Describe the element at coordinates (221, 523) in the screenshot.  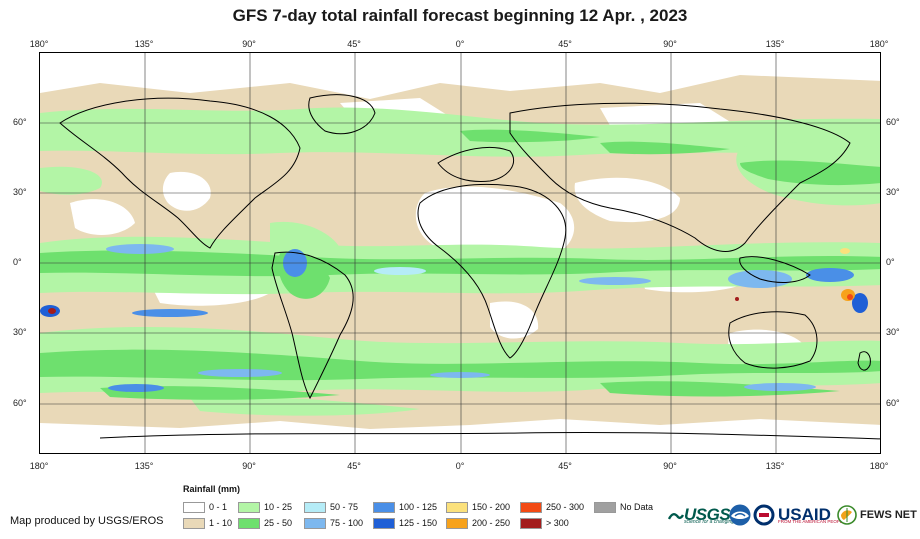
I see `legend-label: 1 - 10` at that location.